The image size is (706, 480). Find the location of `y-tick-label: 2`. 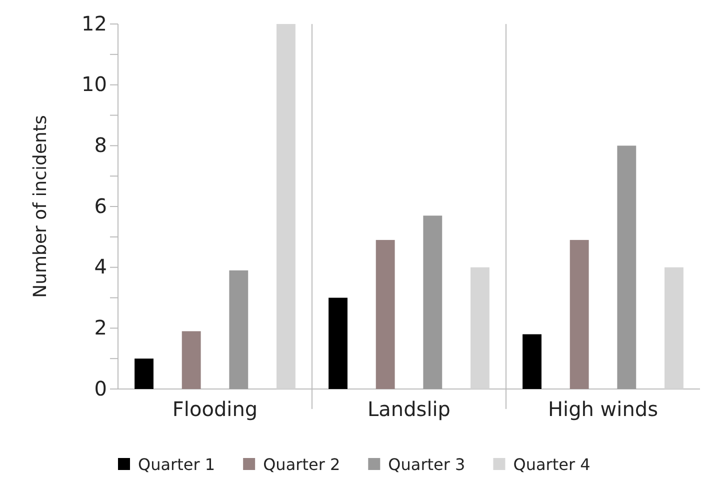

y-tick-label: 2 is located at coordinates (100, 328).